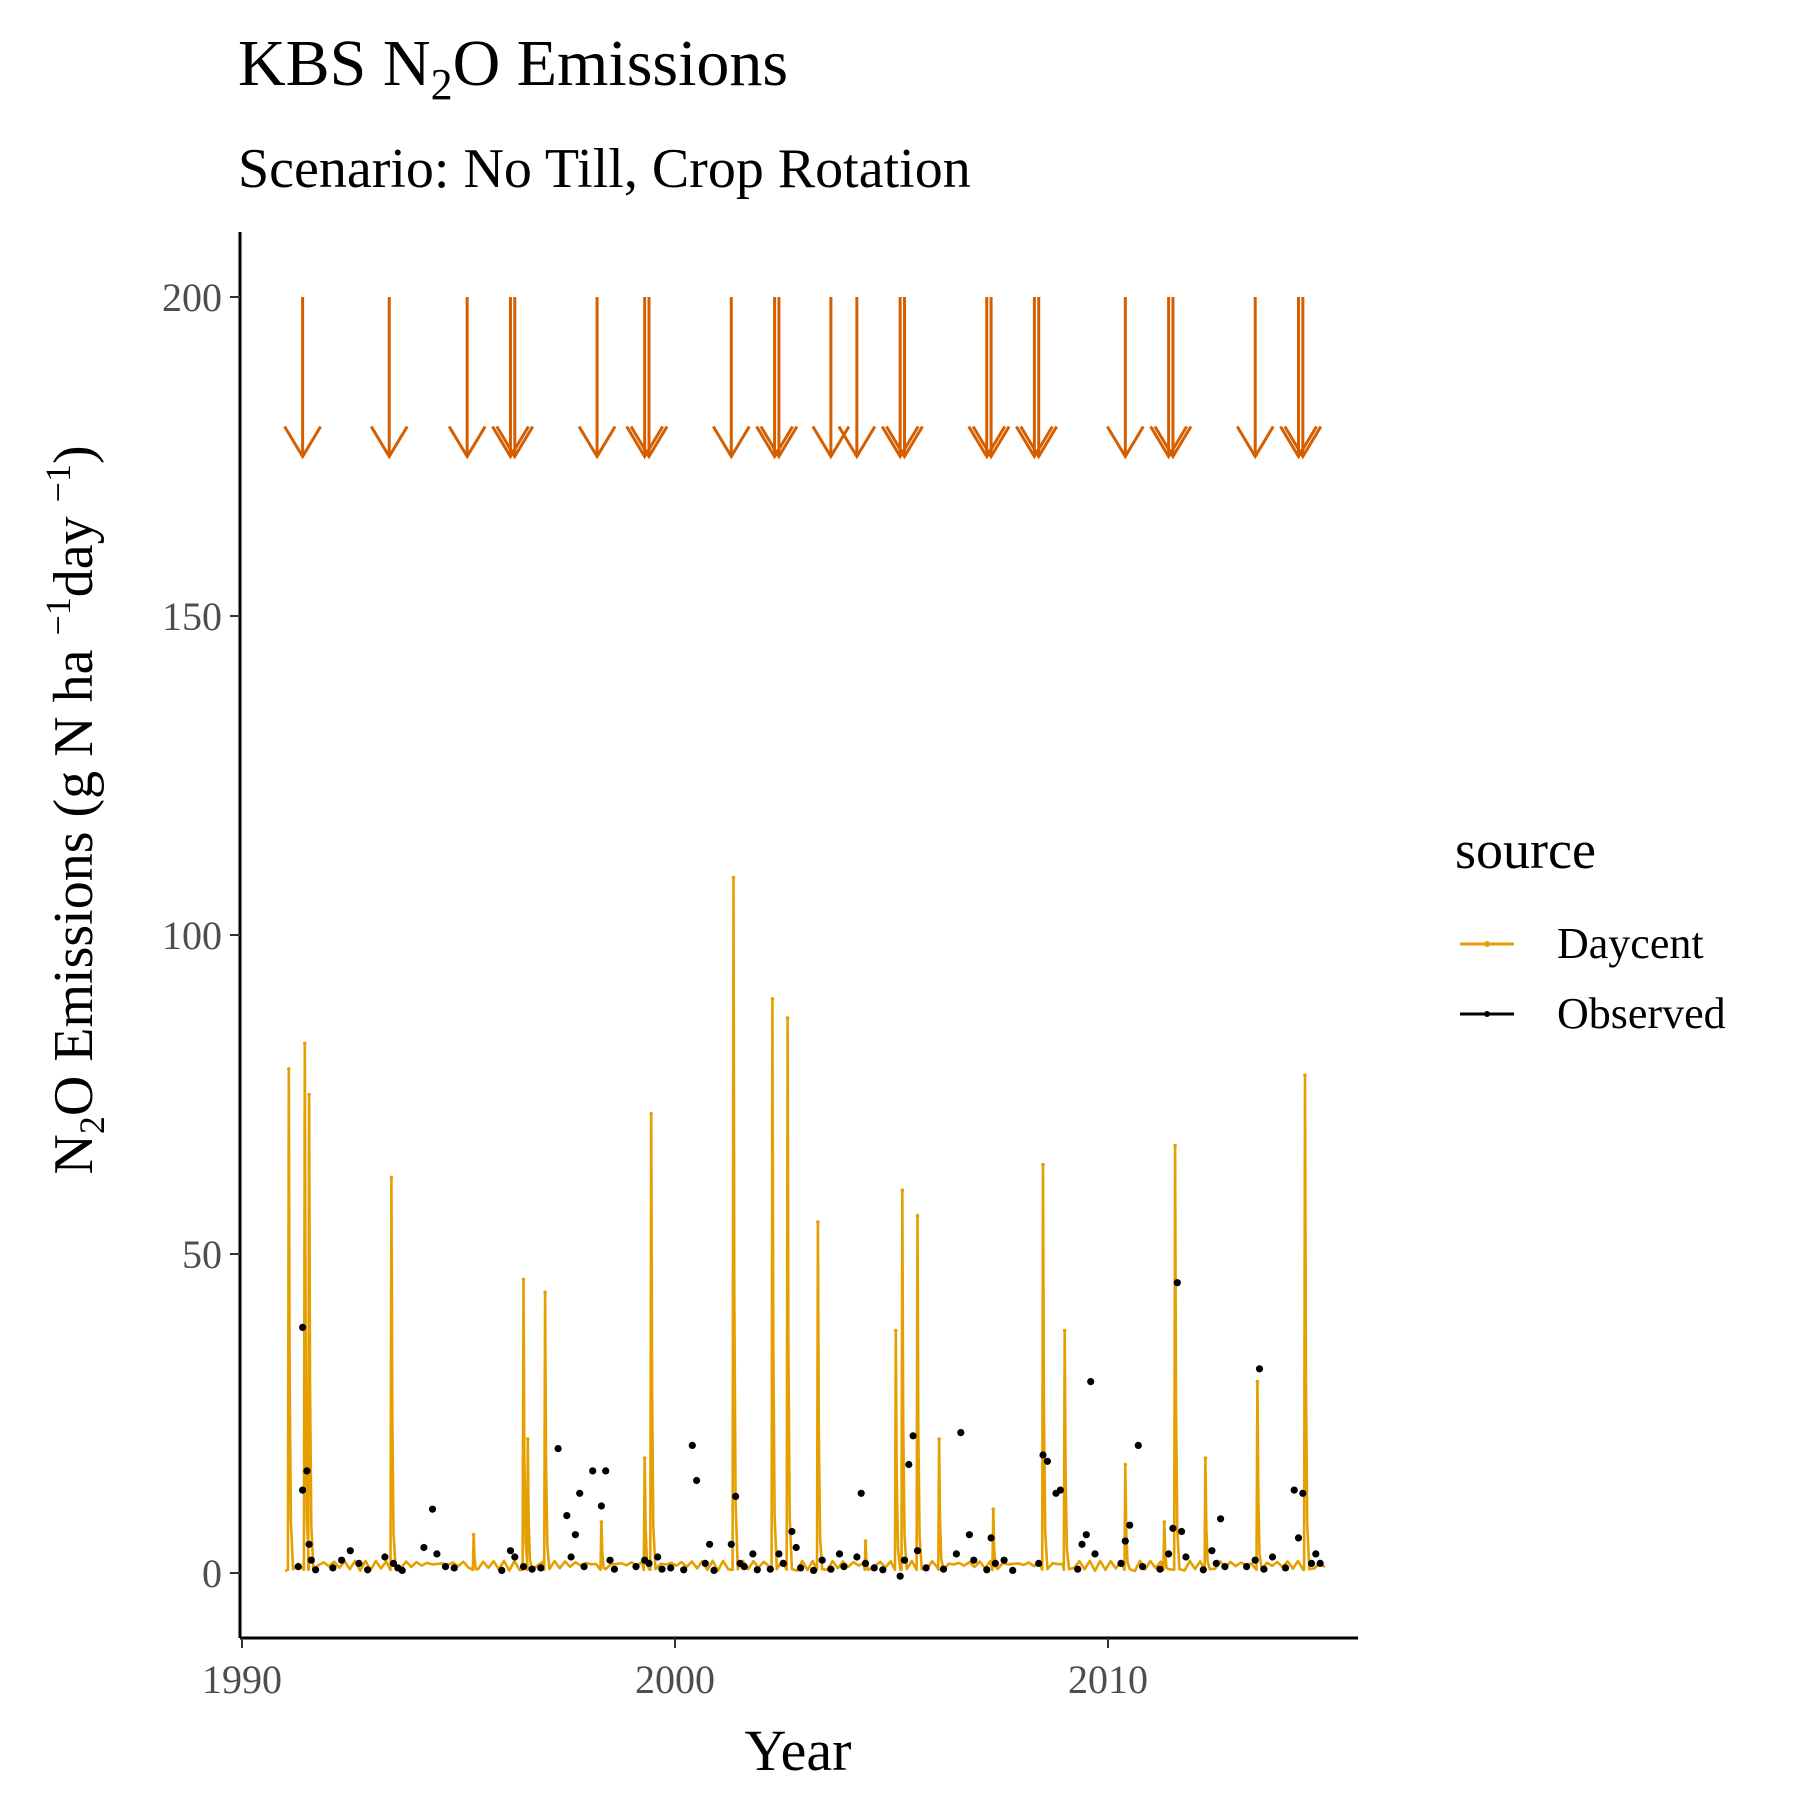 This screenshot has width=1800, height=1800. What do you see at coordinates (675, 1679) in the screenshot?
I see `x-tick-label: 2000` at bounding box center [675, 1679].